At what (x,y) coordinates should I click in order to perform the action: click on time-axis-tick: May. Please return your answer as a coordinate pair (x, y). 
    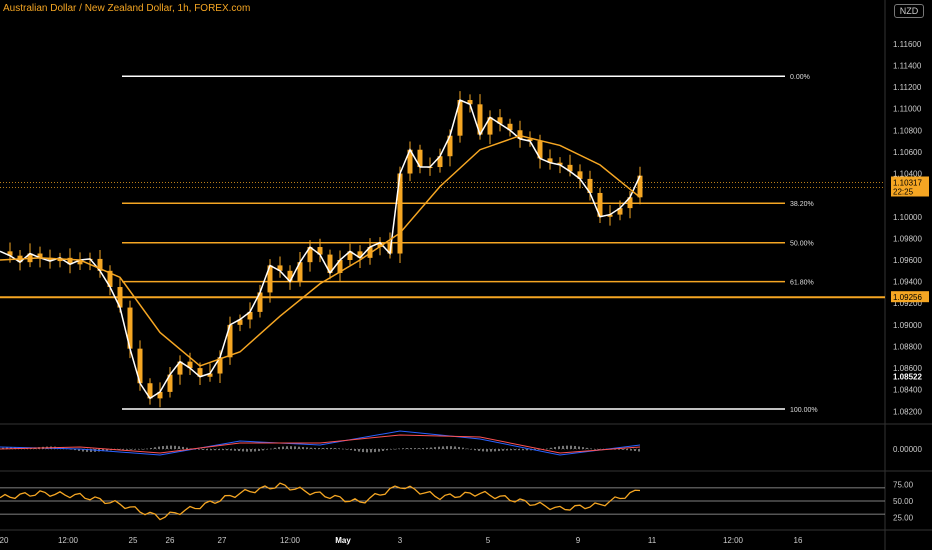
    Looking at the image, I should click on (343, 540).